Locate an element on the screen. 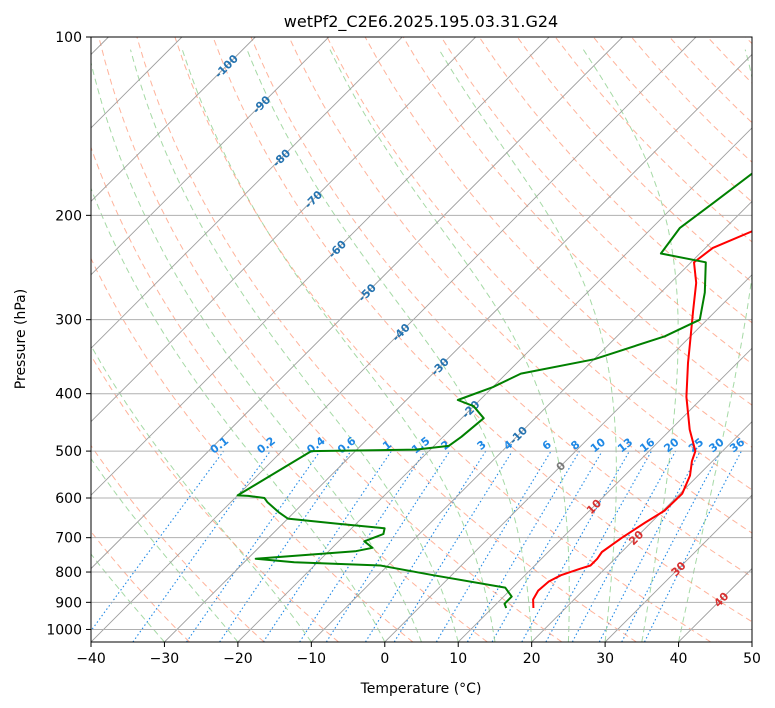  y-tick-label: 800 is located at coordinates (68, 573).